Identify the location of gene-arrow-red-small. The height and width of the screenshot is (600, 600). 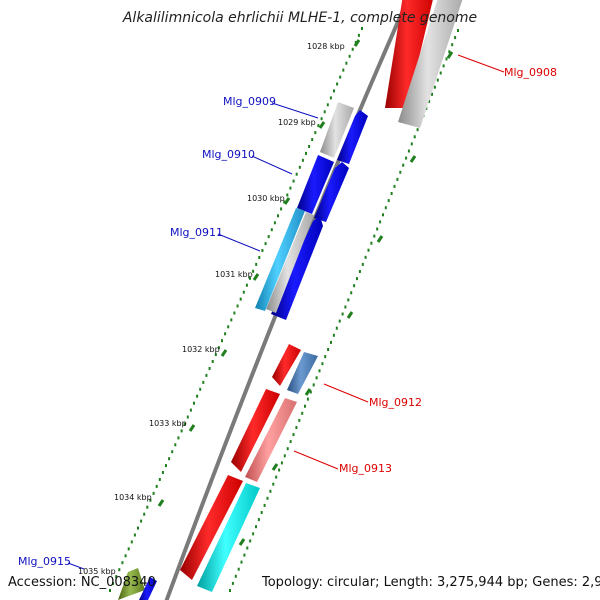
(286, 365).